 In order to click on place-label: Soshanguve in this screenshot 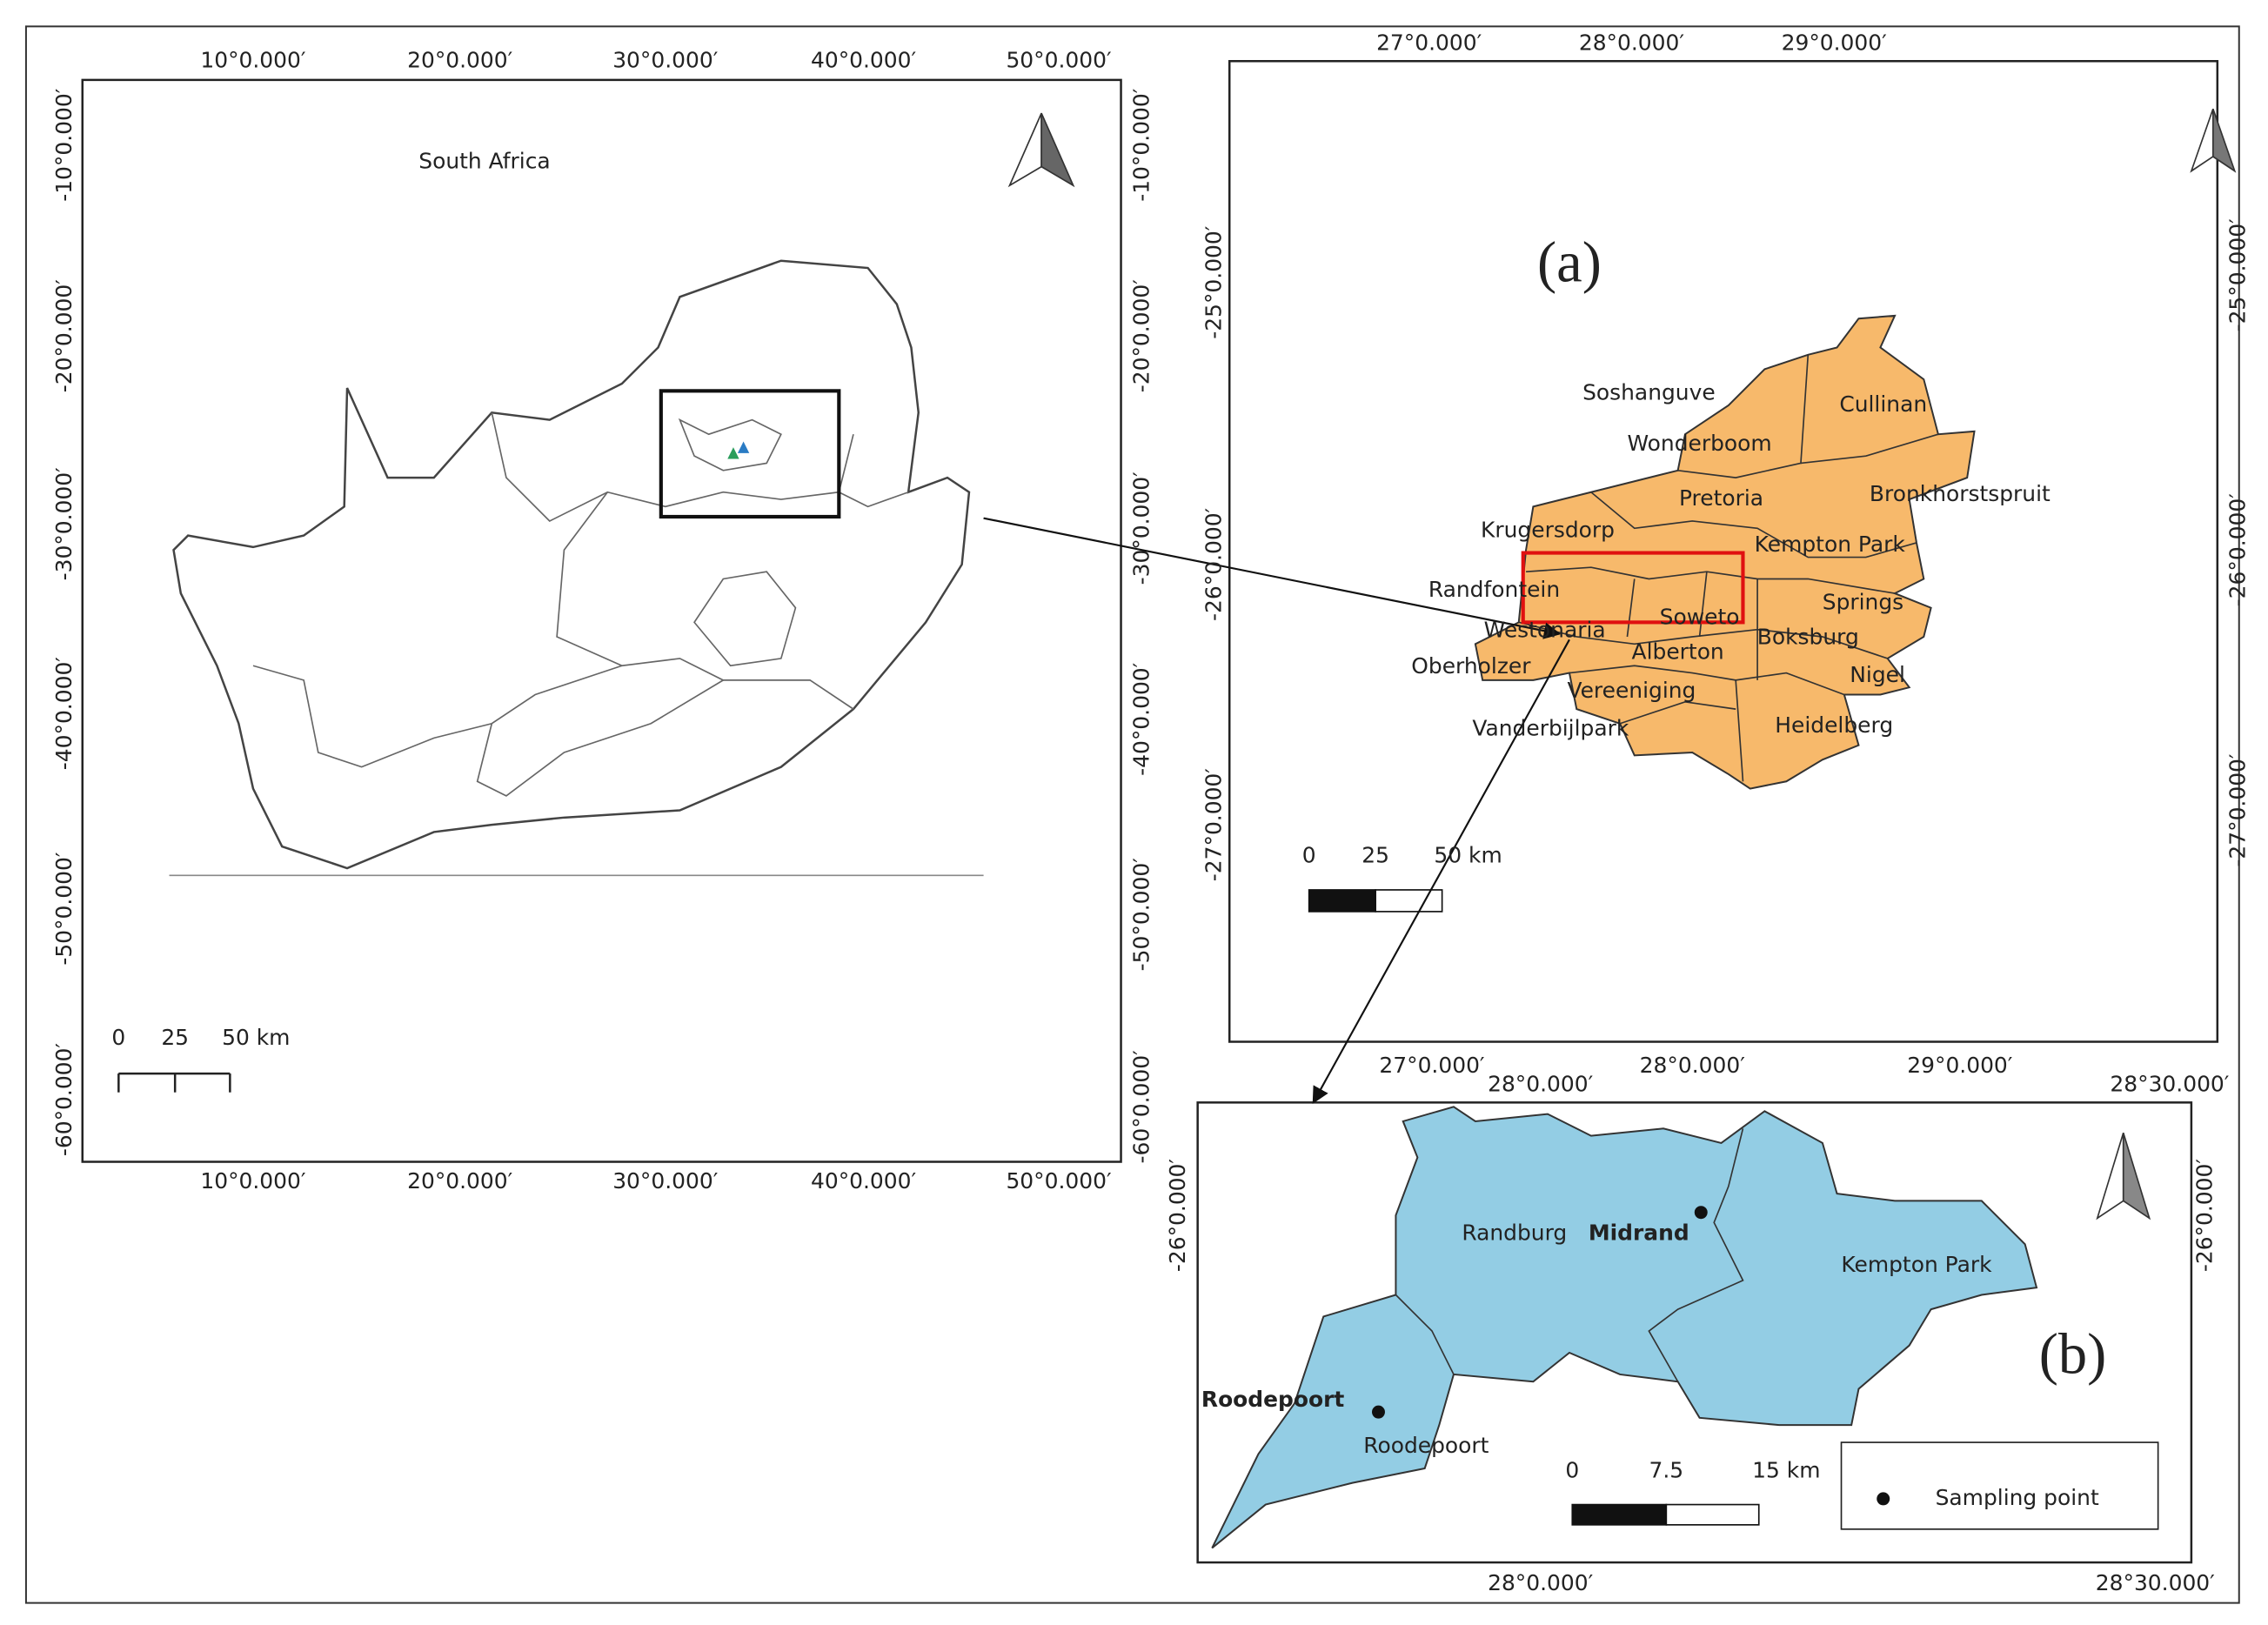, I will do `click(1649, 393)`.